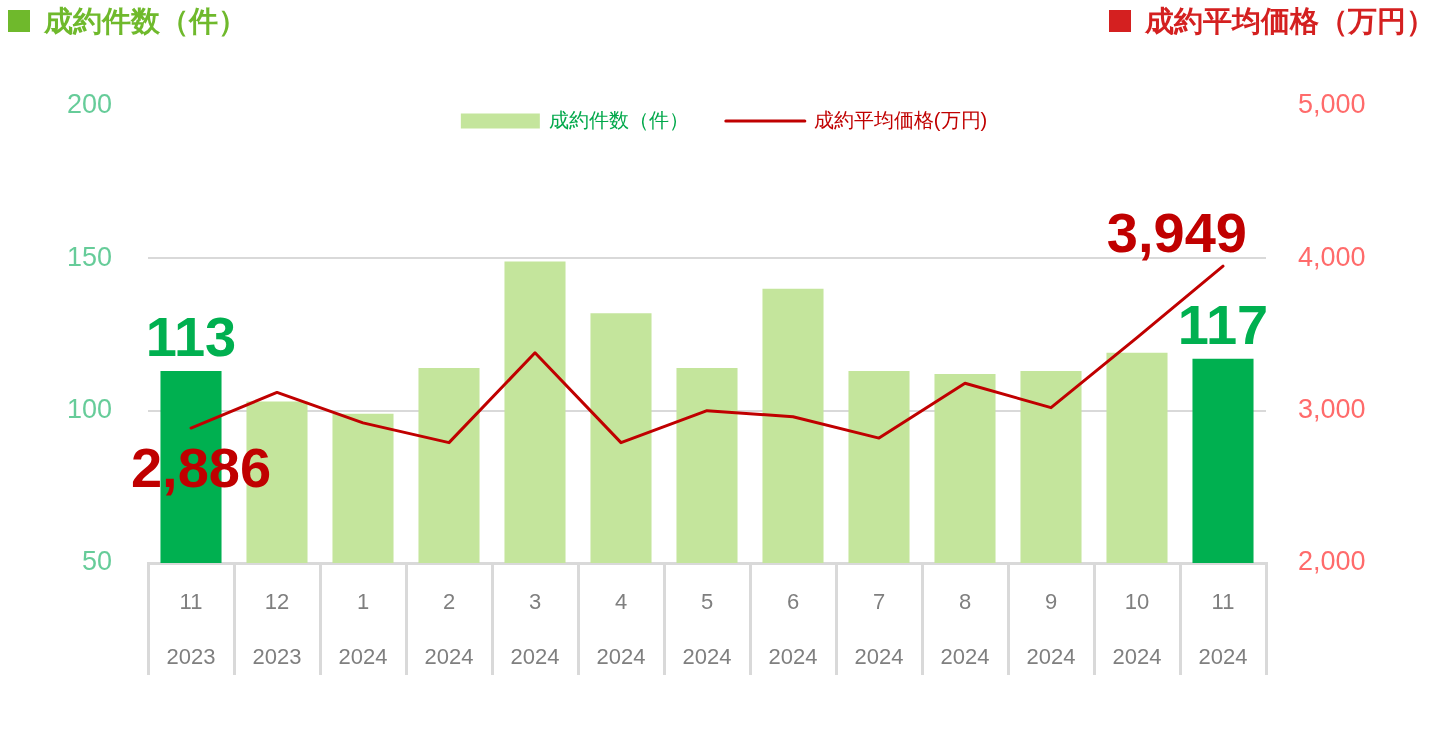  What do you see at coordinates (965, 628) in the screenshot?
I see `category-label: 8 2024` at bounding box center [965, 628].